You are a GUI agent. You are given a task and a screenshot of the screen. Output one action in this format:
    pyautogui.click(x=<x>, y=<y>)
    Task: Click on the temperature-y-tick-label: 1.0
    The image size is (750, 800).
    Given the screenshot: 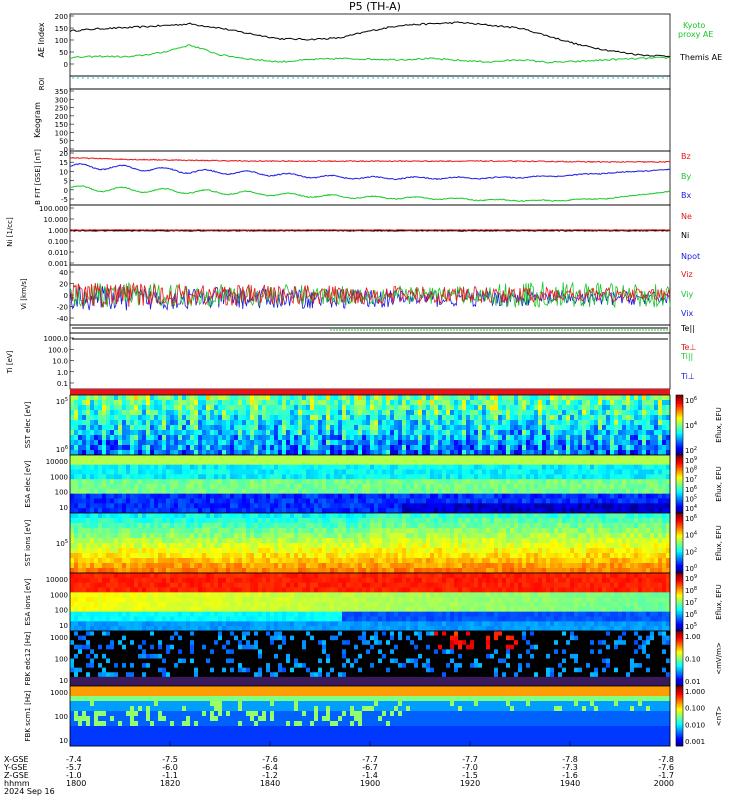 What is the action you would take?
    pyautogui.click(x=62, y=373)
    